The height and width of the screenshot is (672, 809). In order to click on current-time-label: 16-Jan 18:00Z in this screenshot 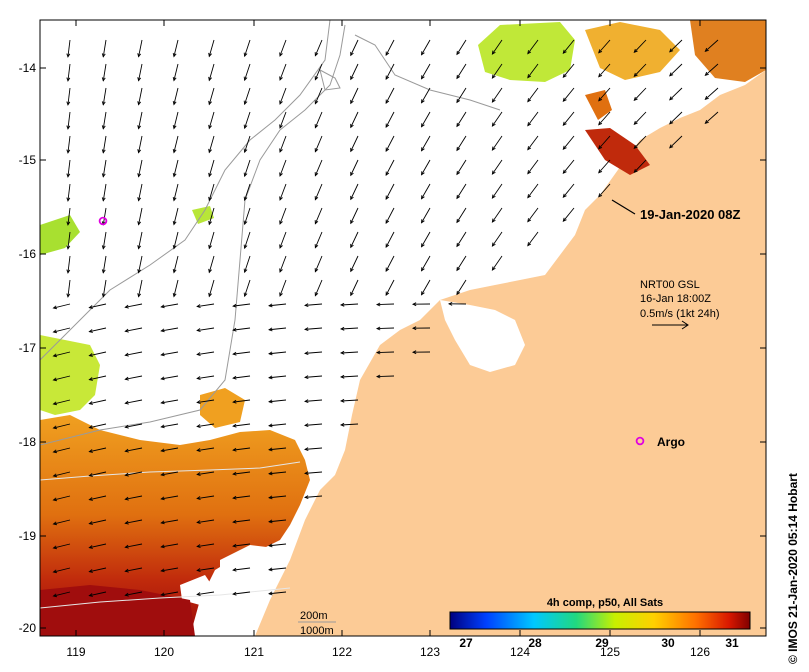, I will do `click(675, 299)`.